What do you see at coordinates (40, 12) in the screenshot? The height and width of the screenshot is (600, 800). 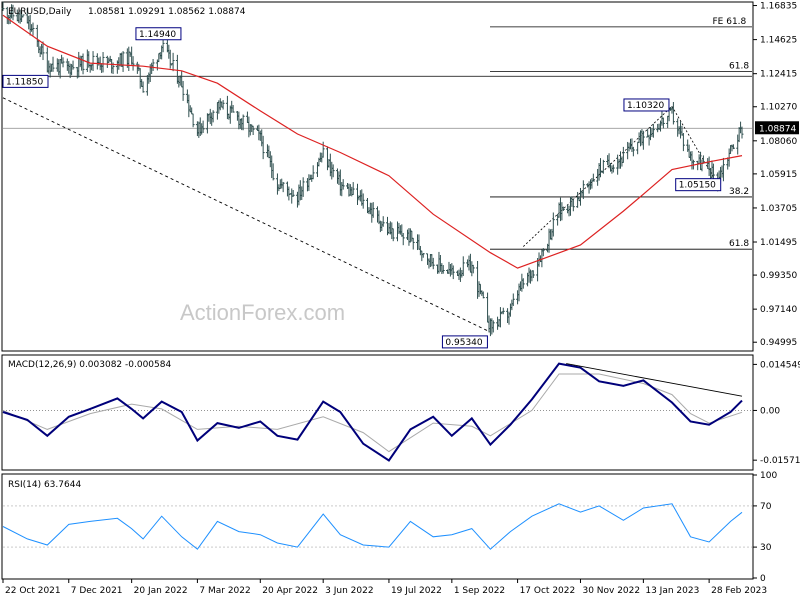 I see `price-chart-title: EURUSD,Daily` at bounding box center [40, 12].